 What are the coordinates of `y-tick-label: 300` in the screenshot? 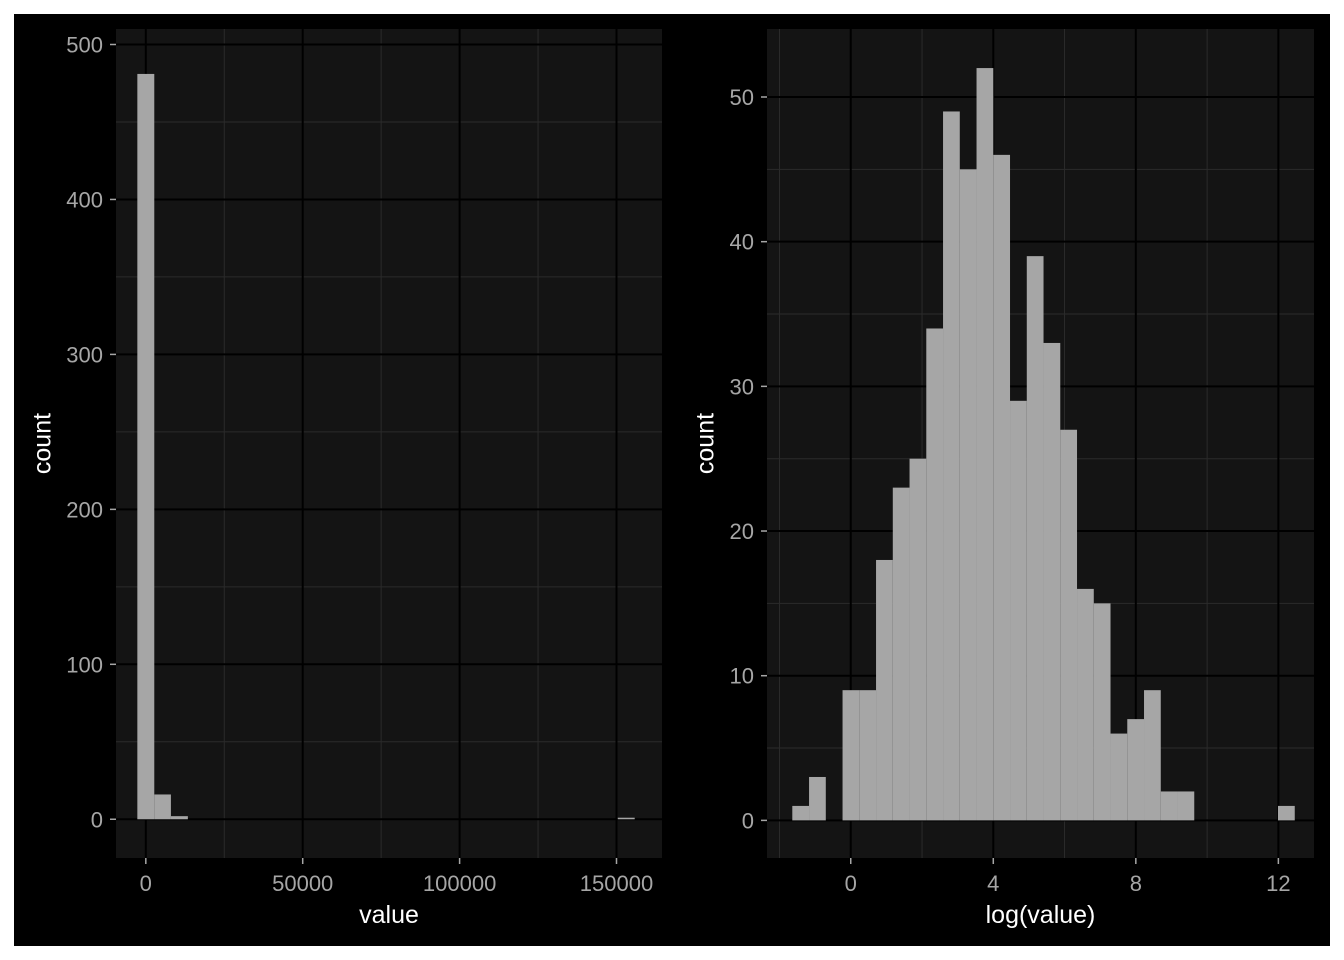 It's located at (84, 354).